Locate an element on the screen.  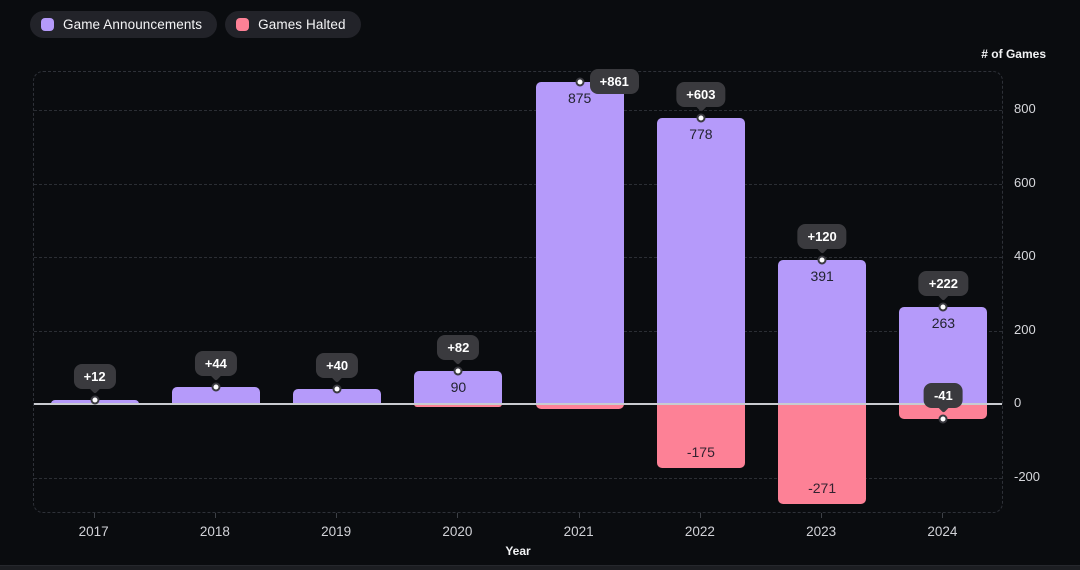
legend-label: Game Announcements is located at coordinates (133, 24).